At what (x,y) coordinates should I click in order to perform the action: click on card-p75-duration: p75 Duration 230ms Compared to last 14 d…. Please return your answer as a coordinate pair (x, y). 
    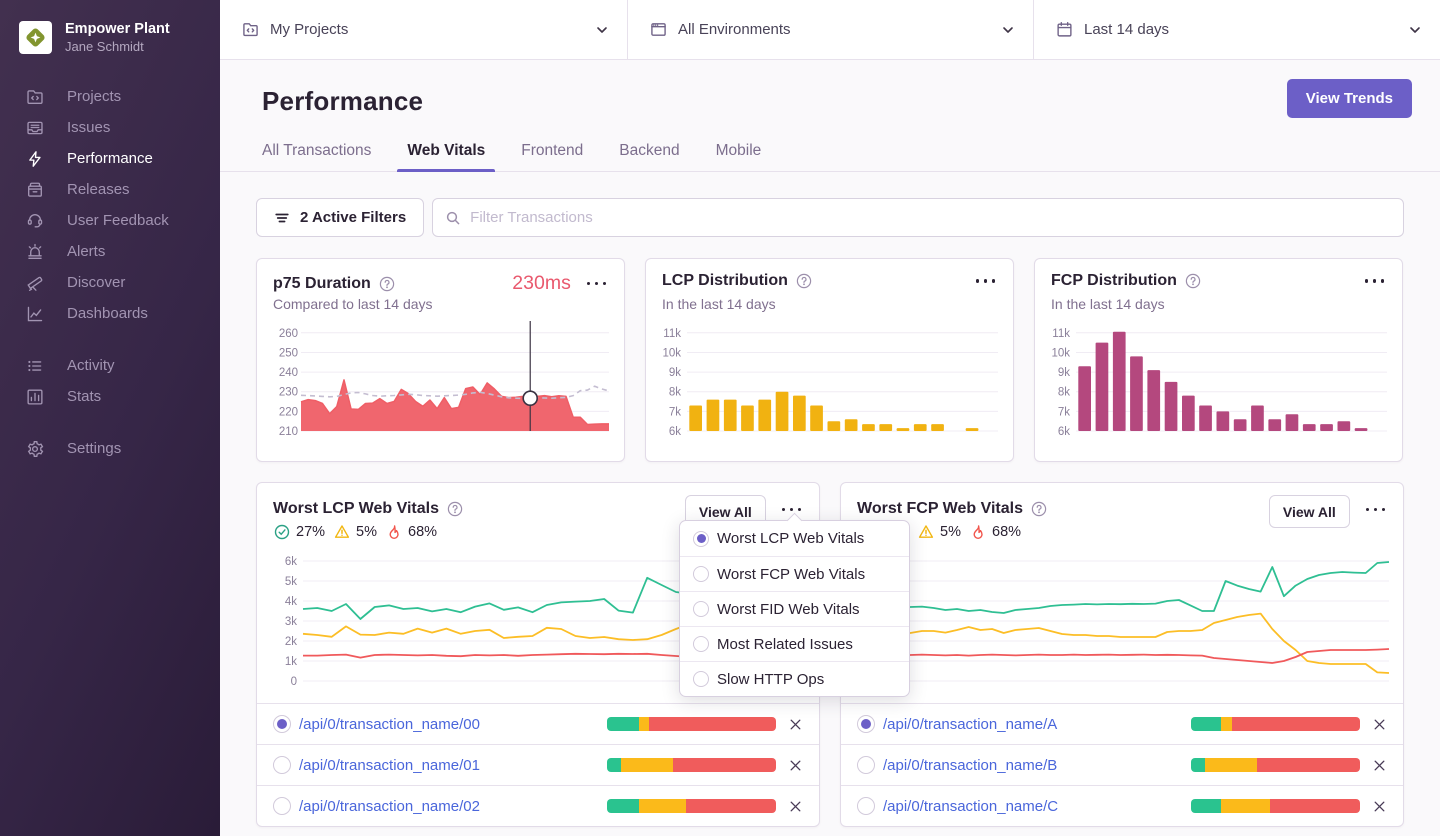
    Looking at the image, I should click on (440, 360).